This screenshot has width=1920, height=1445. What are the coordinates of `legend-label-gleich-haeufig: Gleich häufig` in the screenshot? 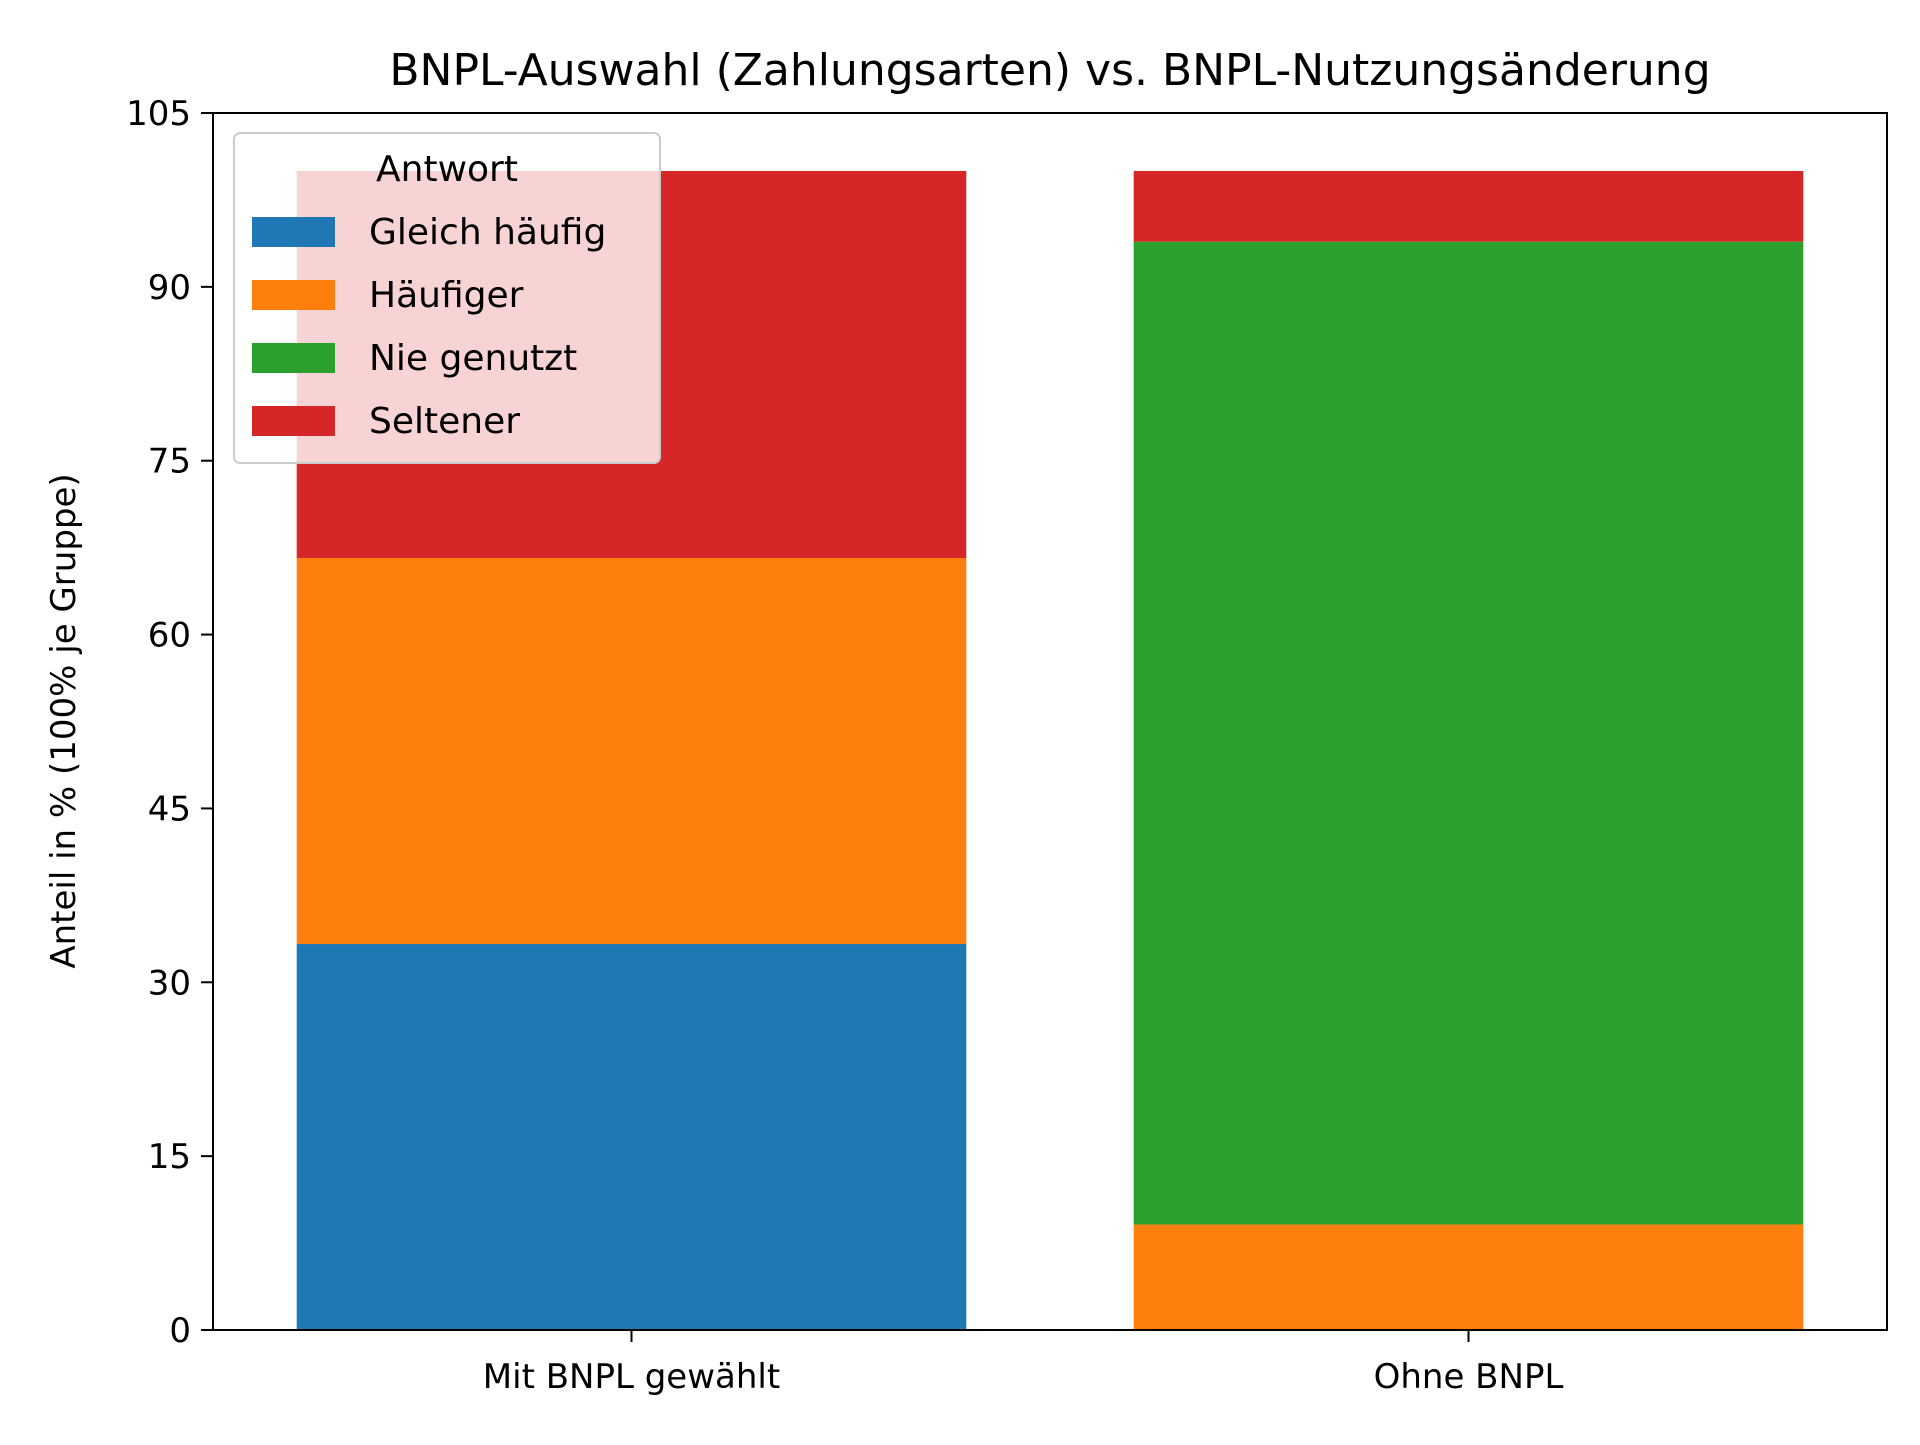 It's located at (487, 232).